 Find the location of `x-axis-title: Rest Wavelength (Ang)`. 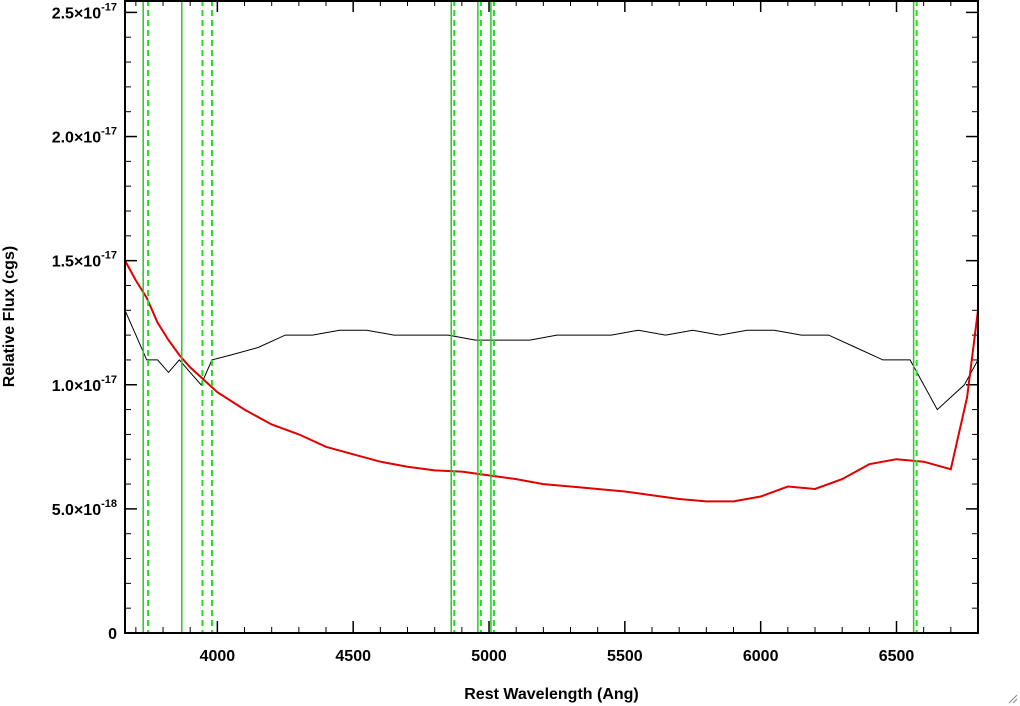

x-axis-title: Rest Wavelength (Ang) is located at coordinates (551, 694).